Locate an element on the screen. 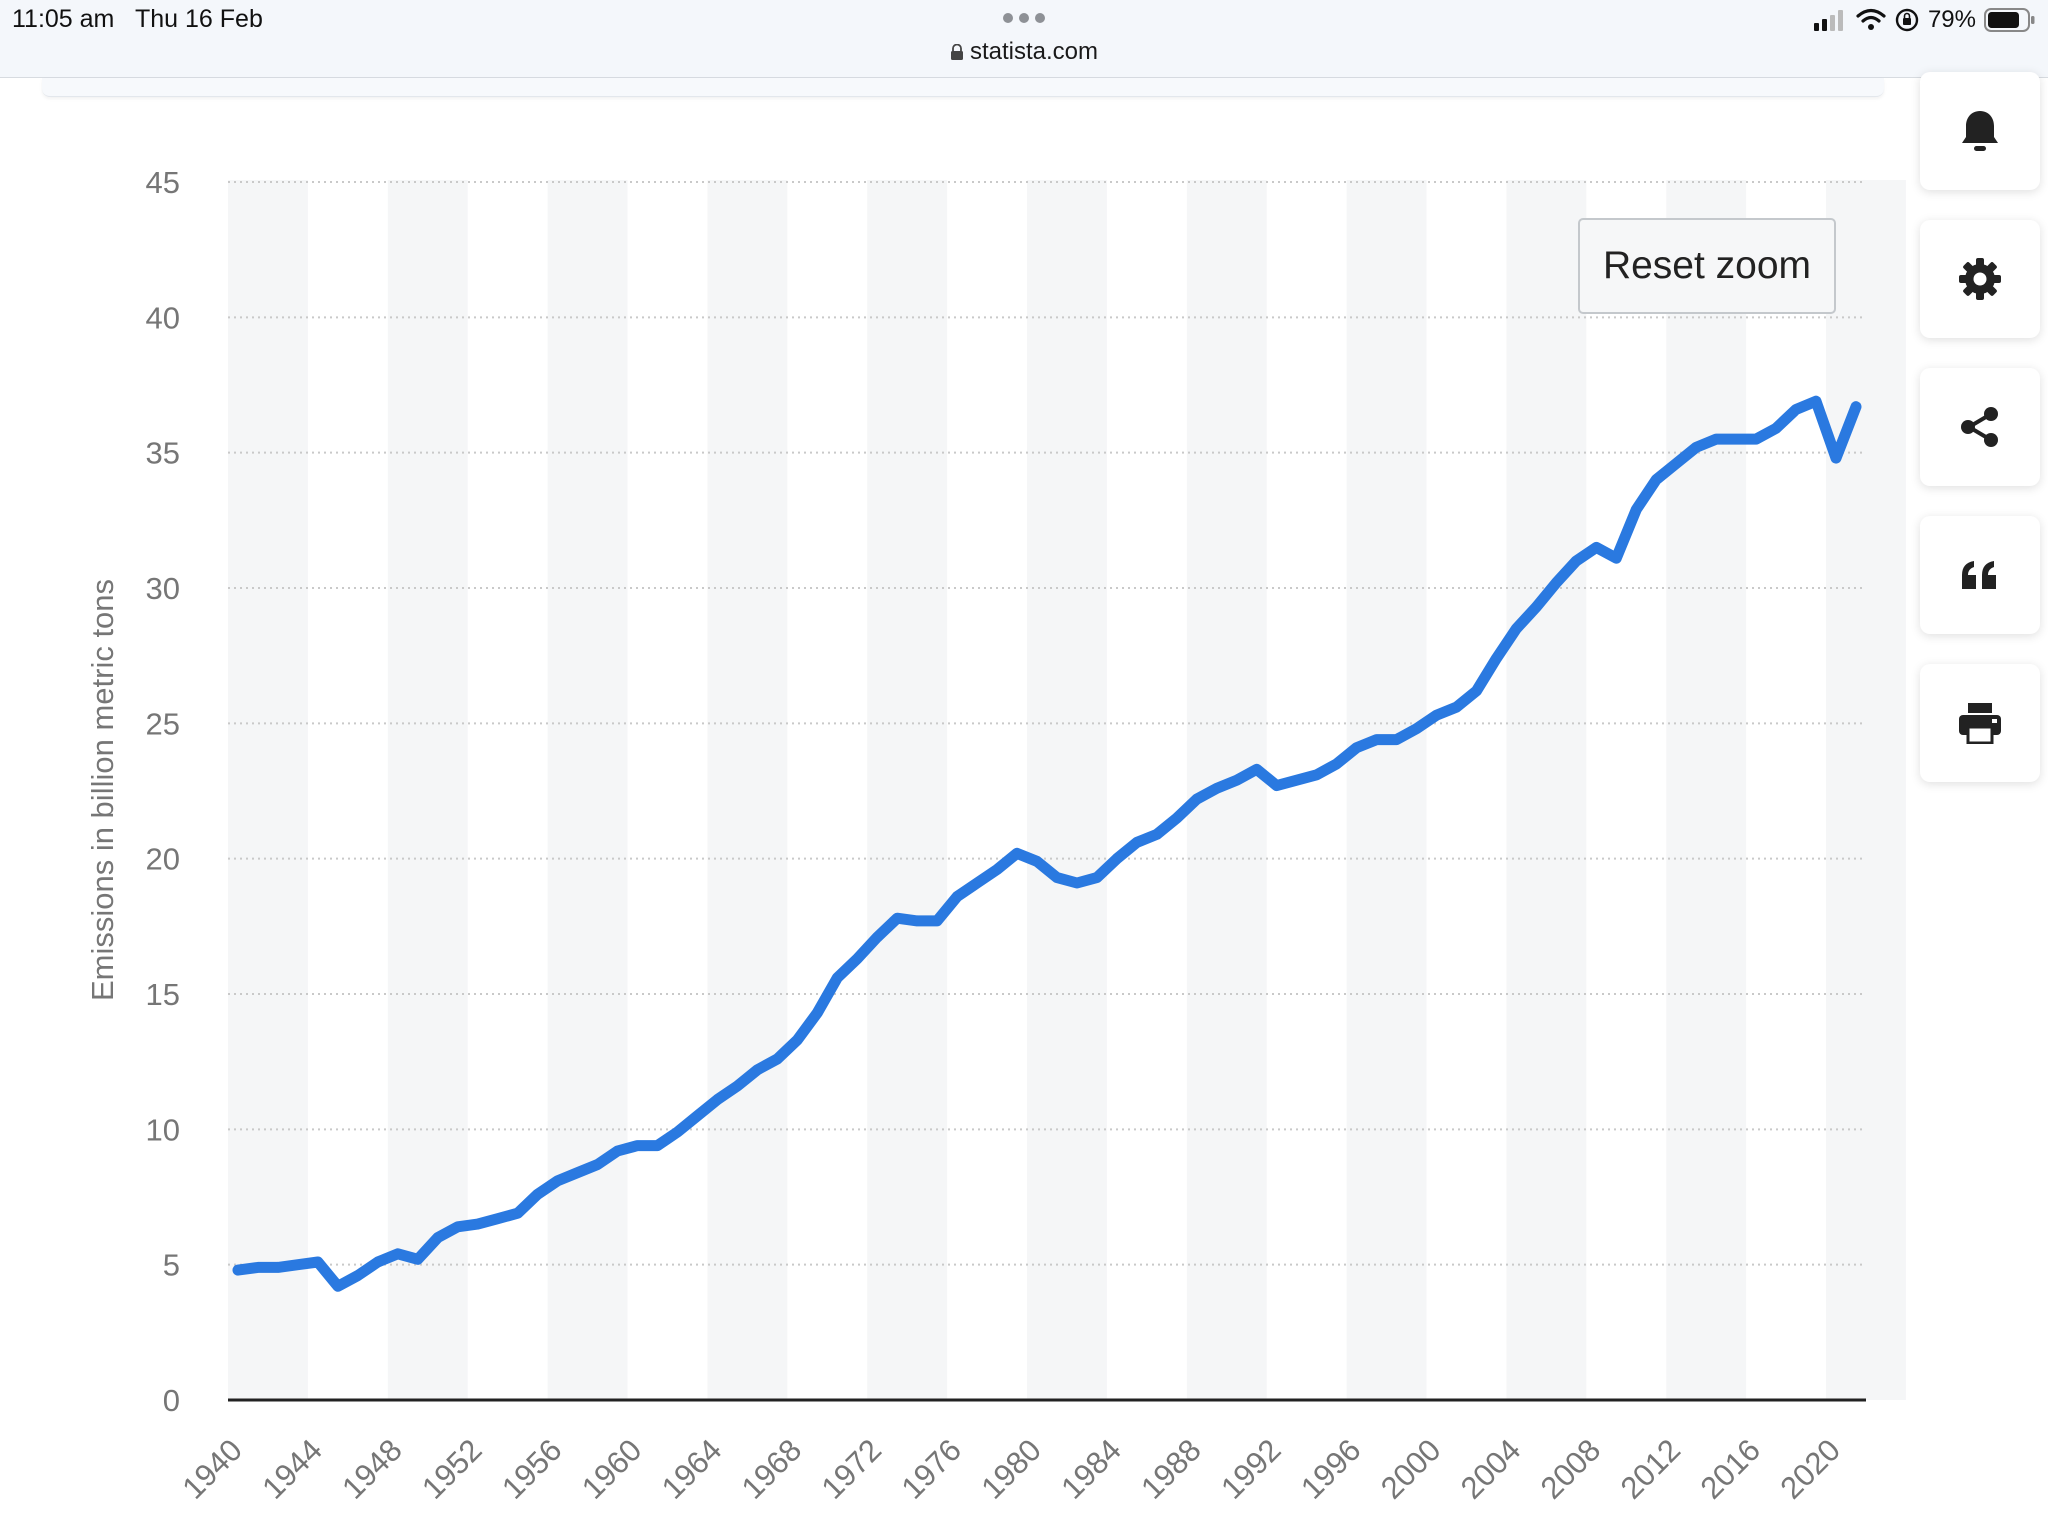 The height and width of the screenshot is (1536, 2048). x-tick-label: 1984 is located at coordinates (1091, 1469).